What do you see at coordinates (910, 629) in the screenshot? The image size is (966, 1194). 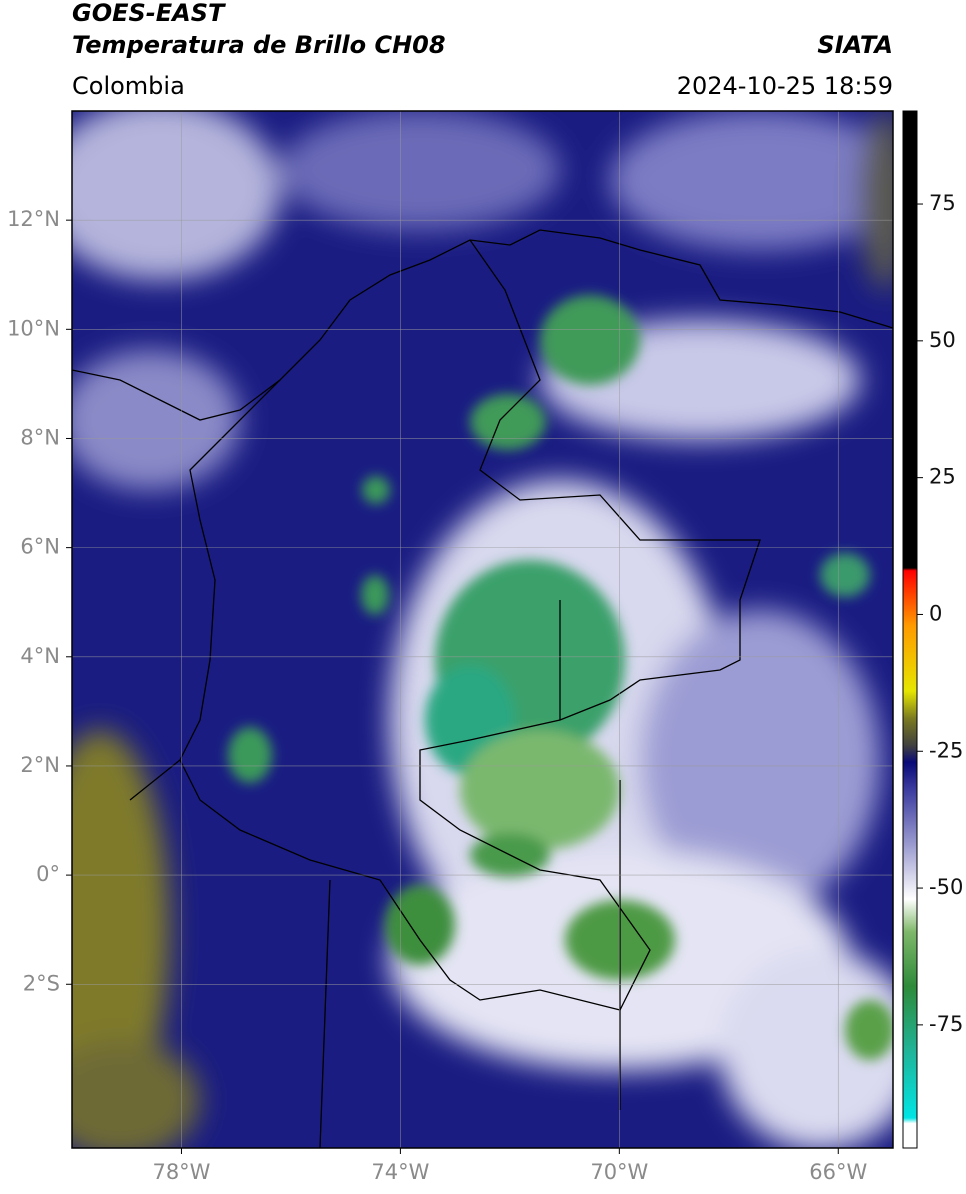 I see `colorbar` at bounding box center [910, 629].